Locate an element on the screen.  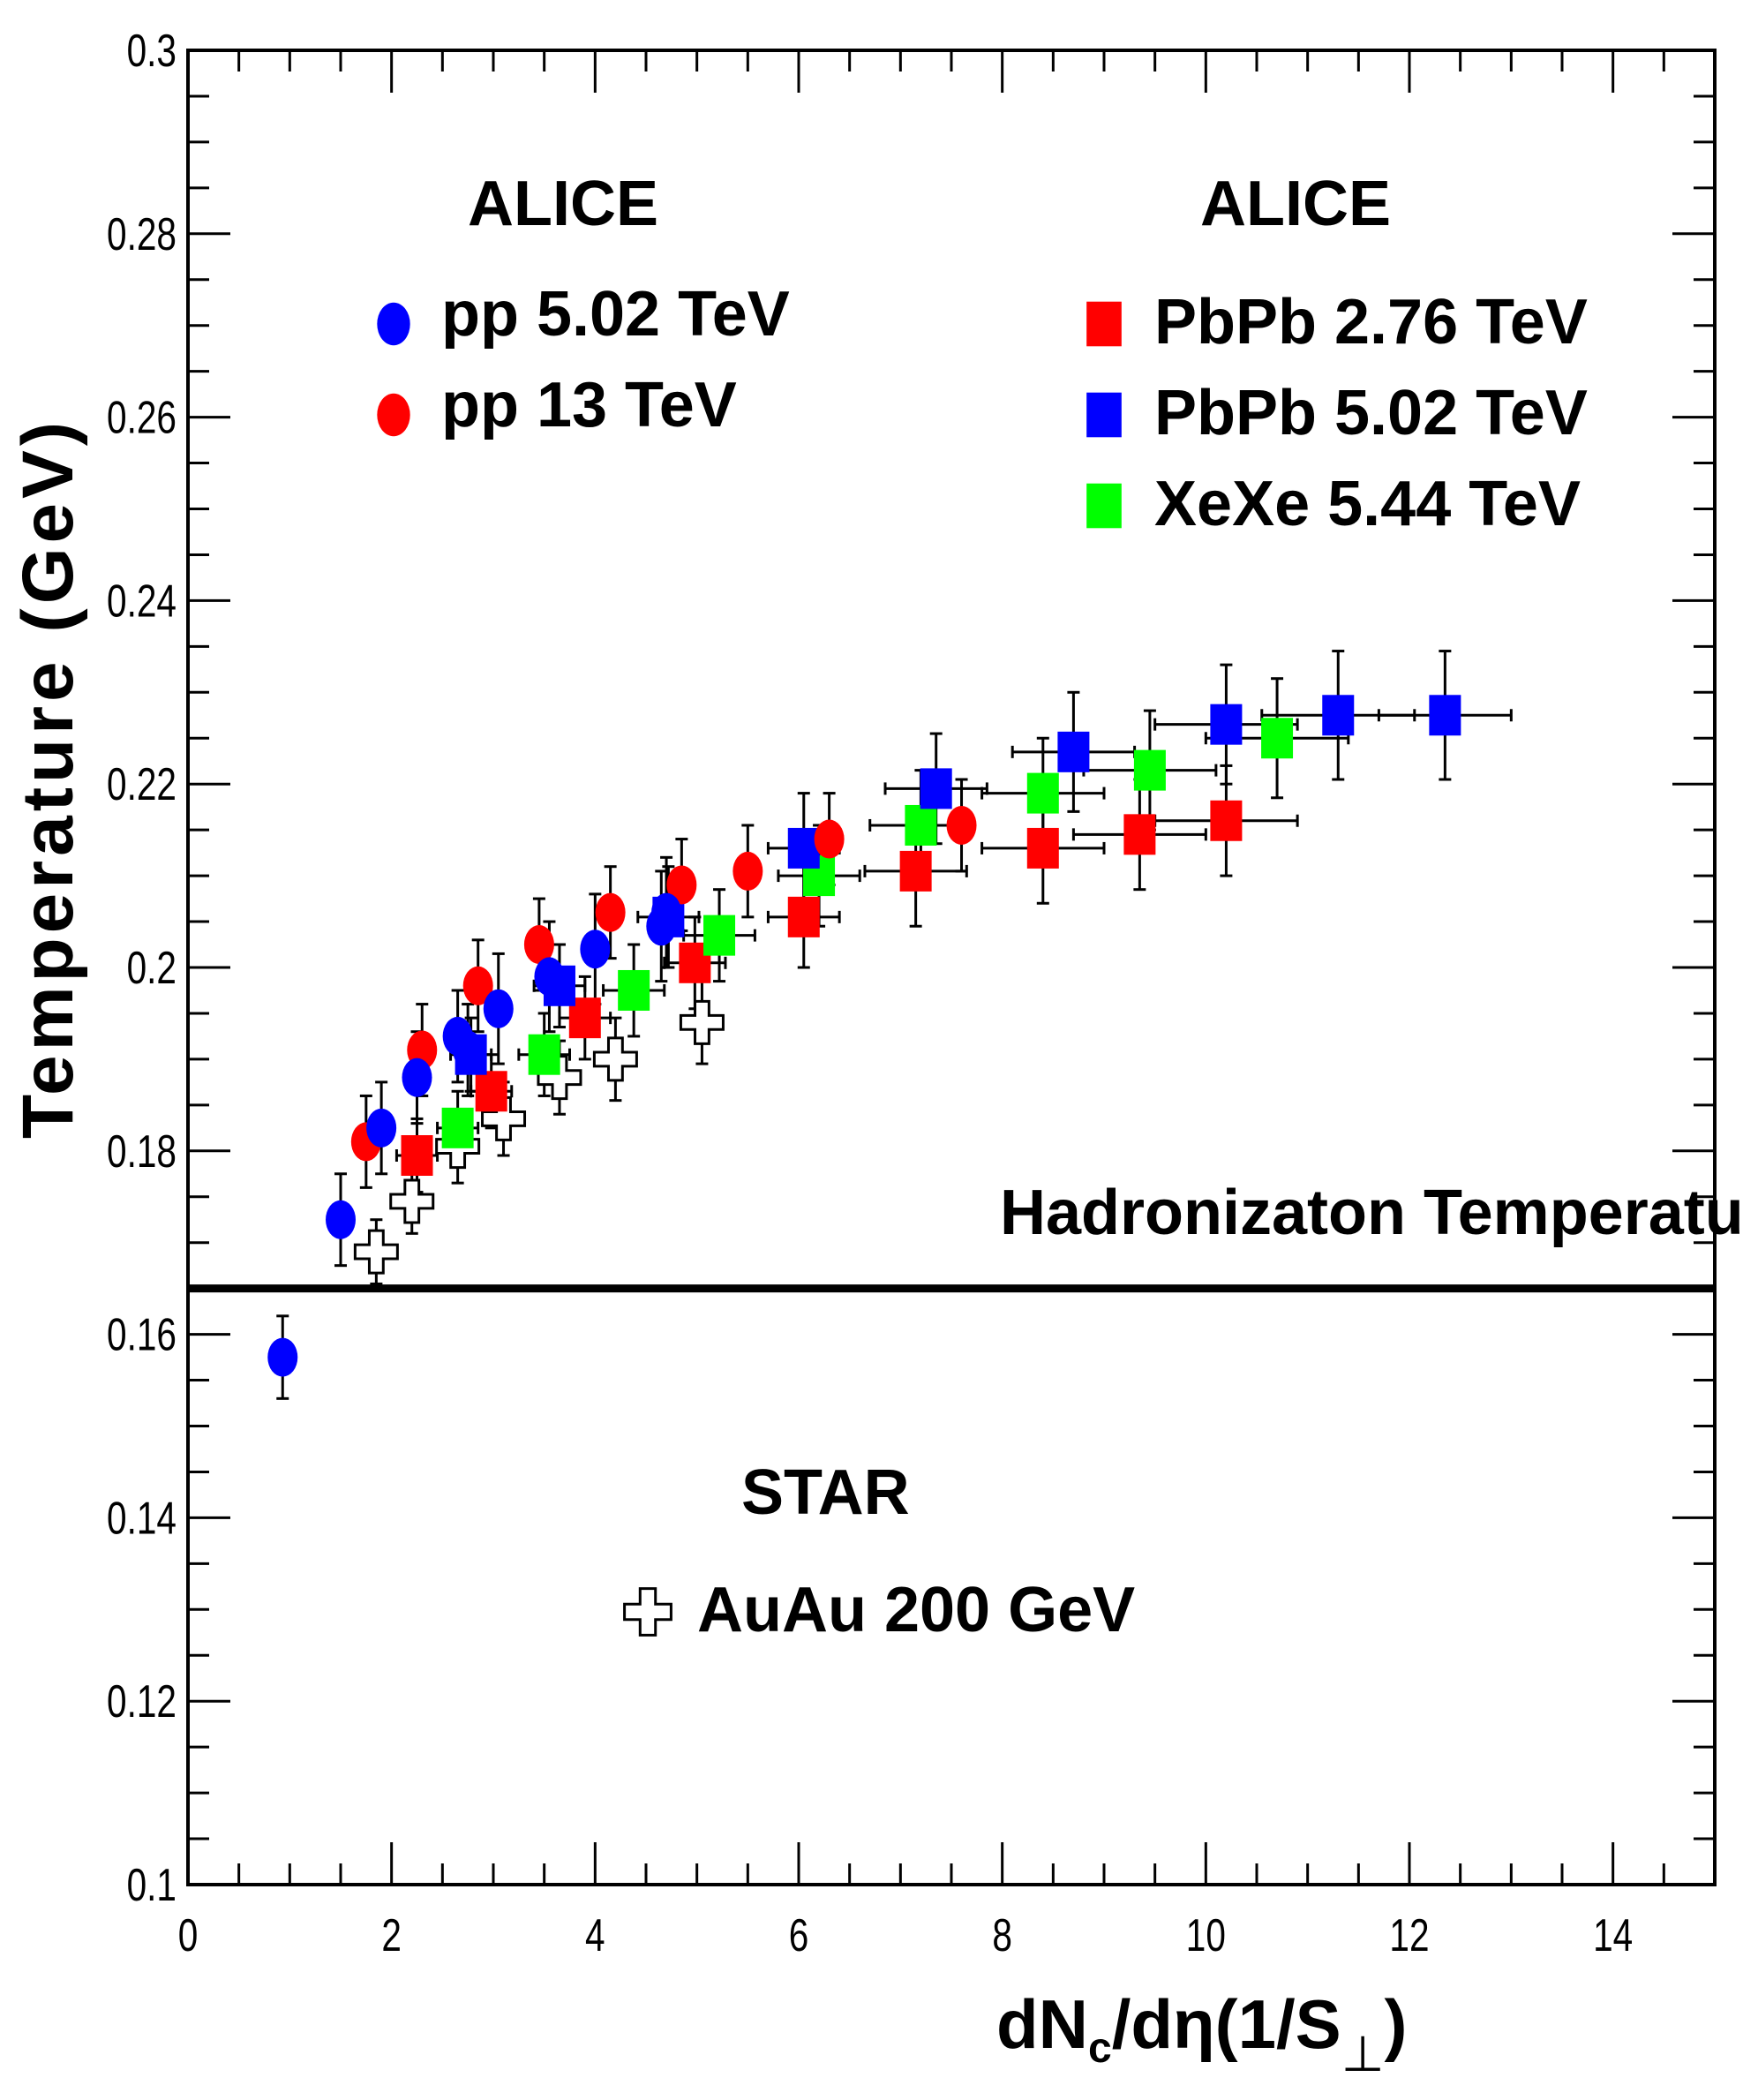
x-tick-labels: 0 2 4 6 8 10 12 14 is located at coordinates (906, 1935).